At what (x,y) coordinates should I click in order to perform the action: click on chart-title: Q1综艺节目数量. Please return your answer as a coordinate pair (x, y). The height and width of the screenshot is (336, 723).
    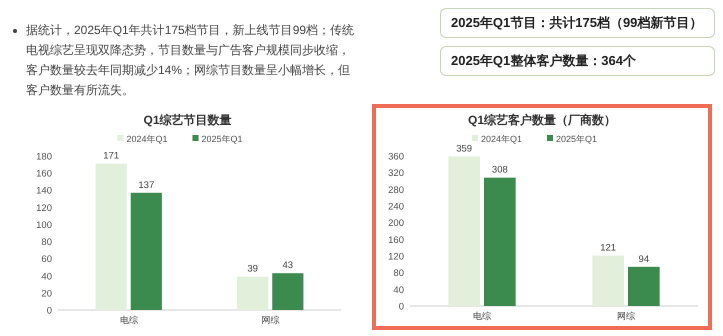
    Looking at the image, I should click on (187, 120).